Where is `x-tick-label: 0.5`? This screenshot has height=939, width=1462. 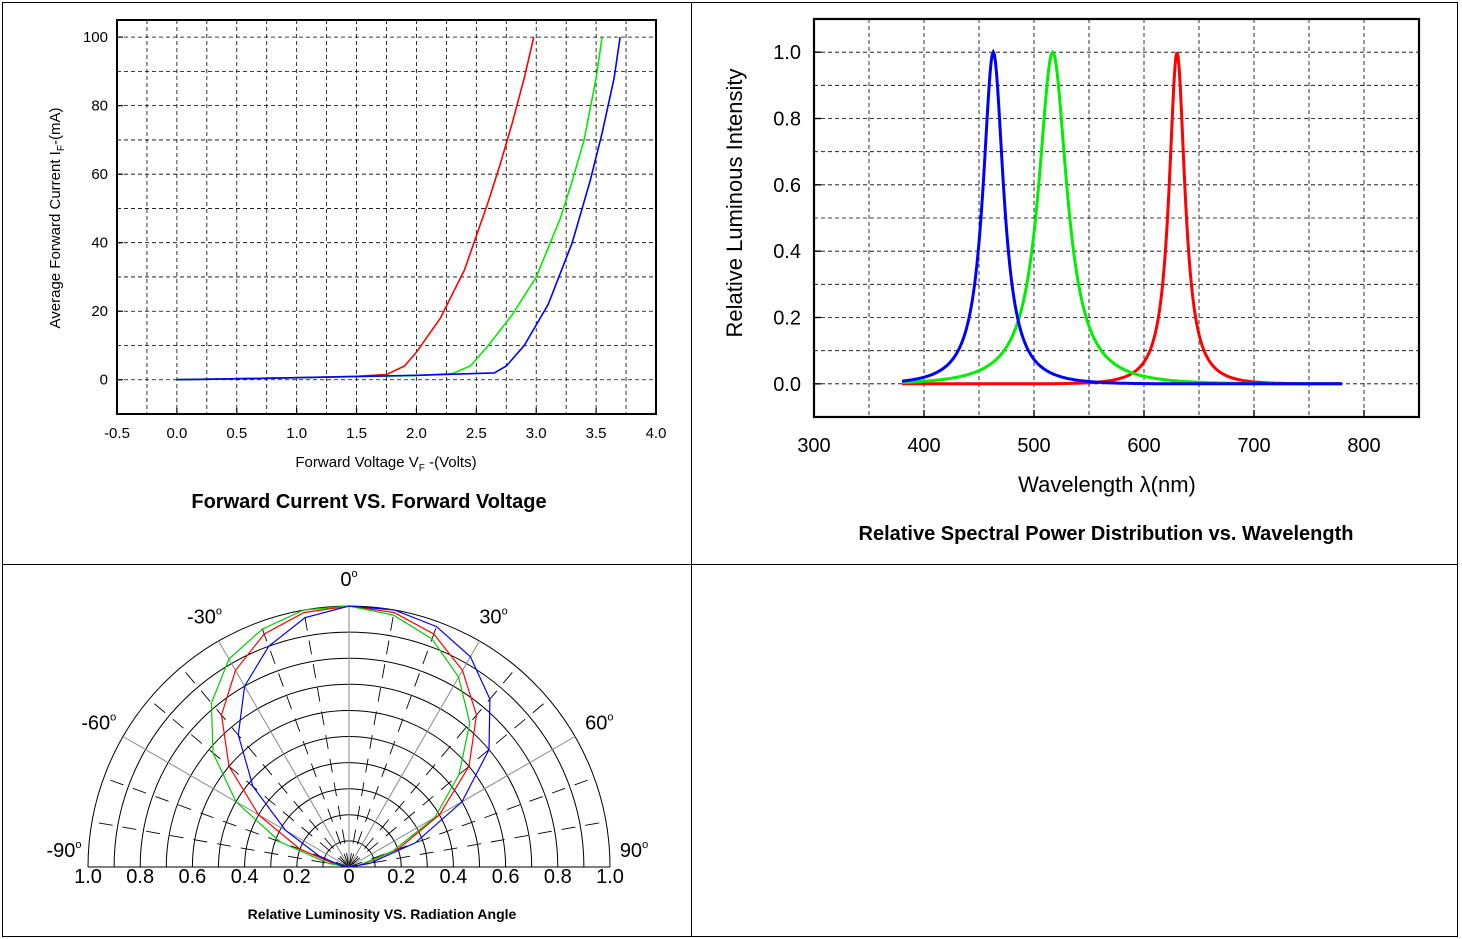
x-tick-label: 0.5 is located at coordinates (236, 433).